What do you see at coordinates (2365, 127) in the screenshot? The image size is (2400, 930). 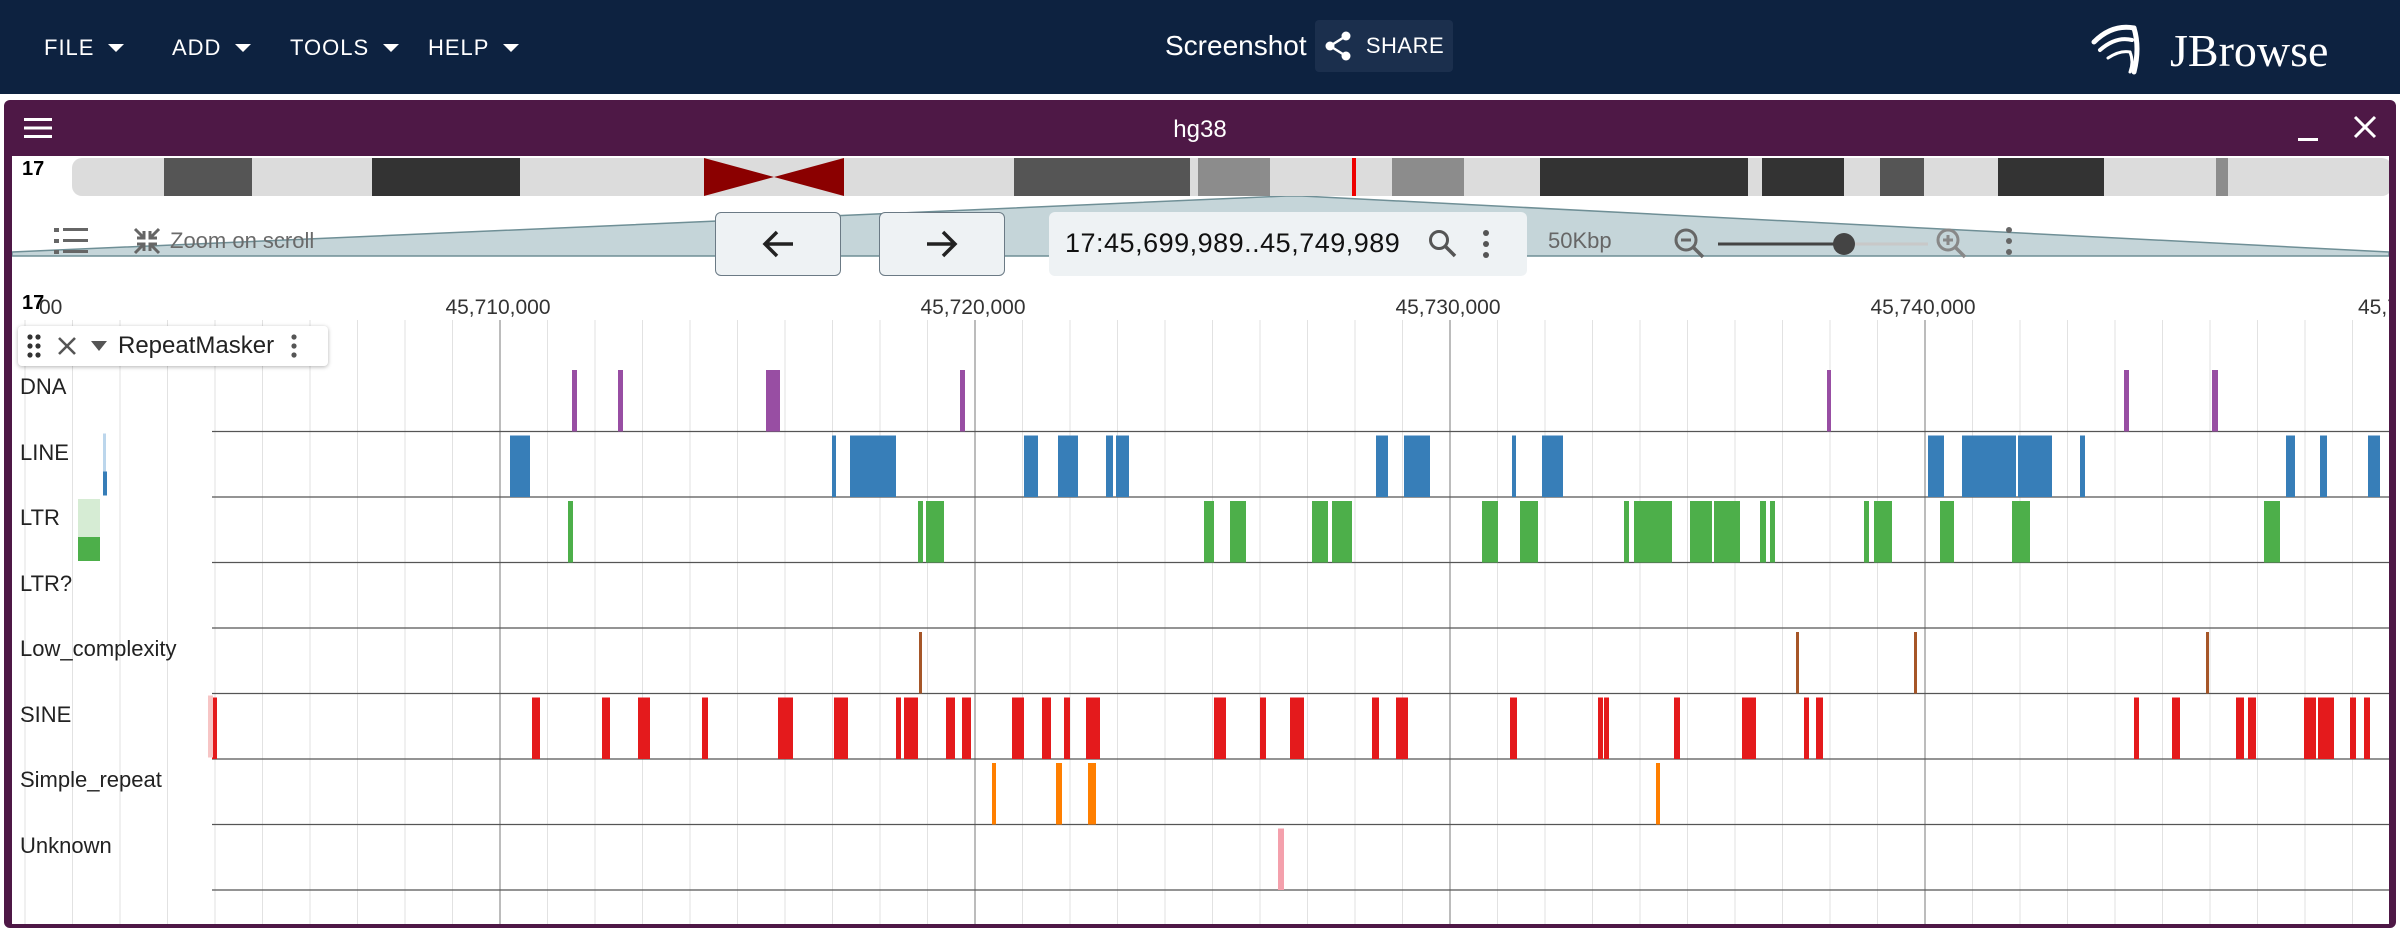 I see `close-icon` at bounding box center [2365, 127].